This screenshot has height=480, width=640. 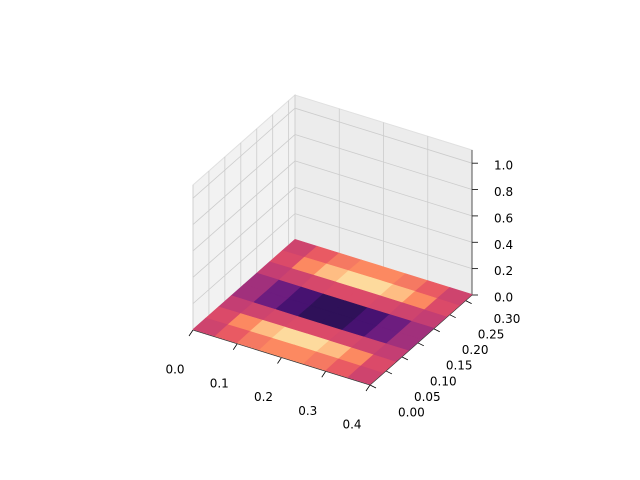 I want to click on z-tick-label: 0.0, so click(x=503, y=298).